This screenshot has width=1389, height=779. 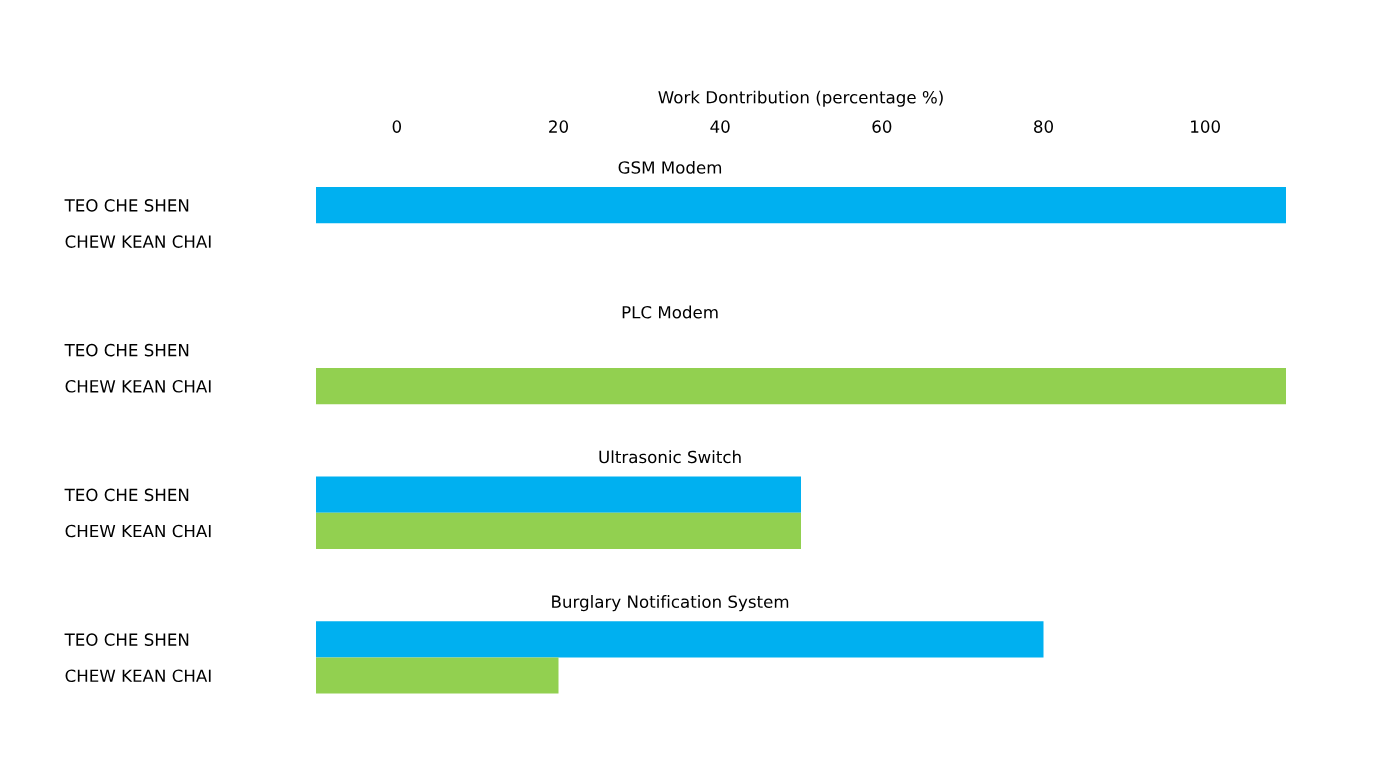 What do you see at coordinates (670, 603) in the screenshot?
I see `annotation: Burglary Notification System` at bounding box center [670, 603].